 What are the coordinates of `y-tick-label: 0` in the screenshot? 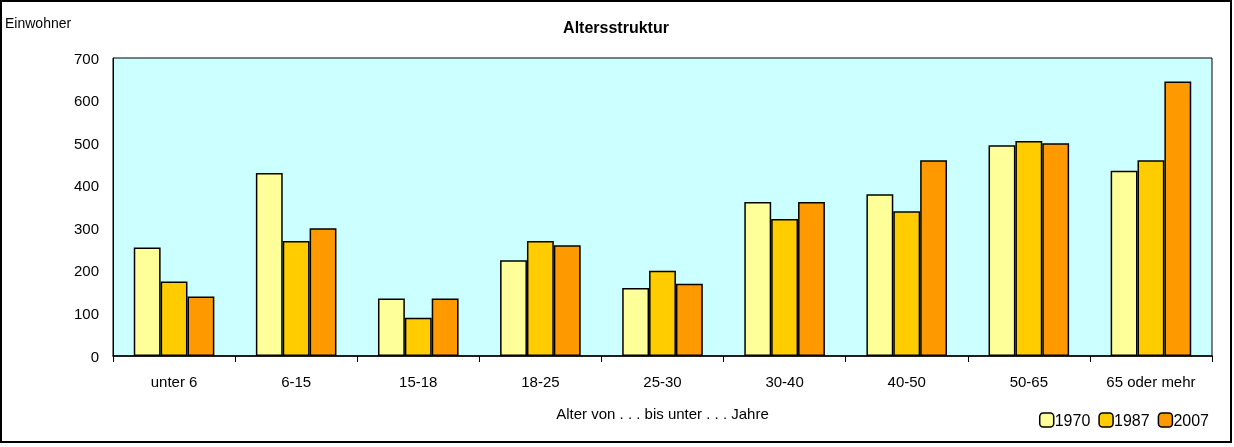 It's located at (94, 356).